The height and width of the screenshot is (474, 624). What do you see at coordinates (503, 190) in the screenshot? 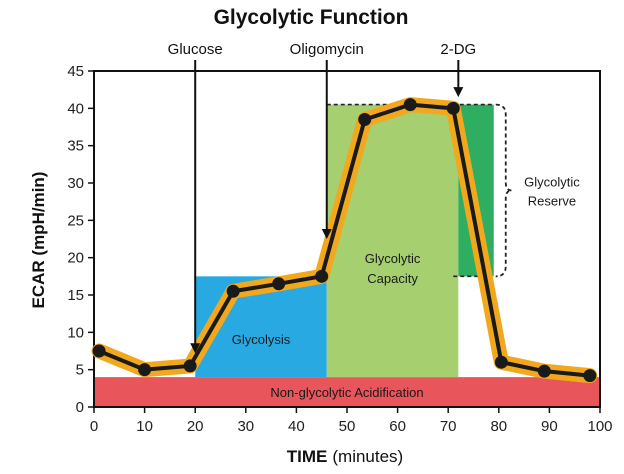
I see `reserve-brace` at bounding box center [503, 190].